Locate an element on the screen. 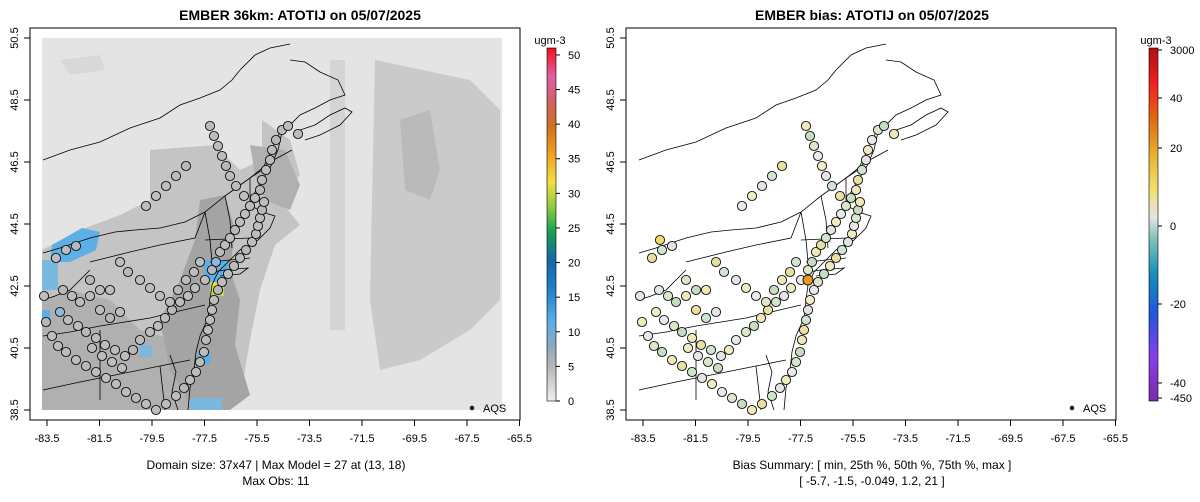 The width and height of the screenshot is (1200, 502). y-tick-label: 38.5 is located at coordinates (611, 409).